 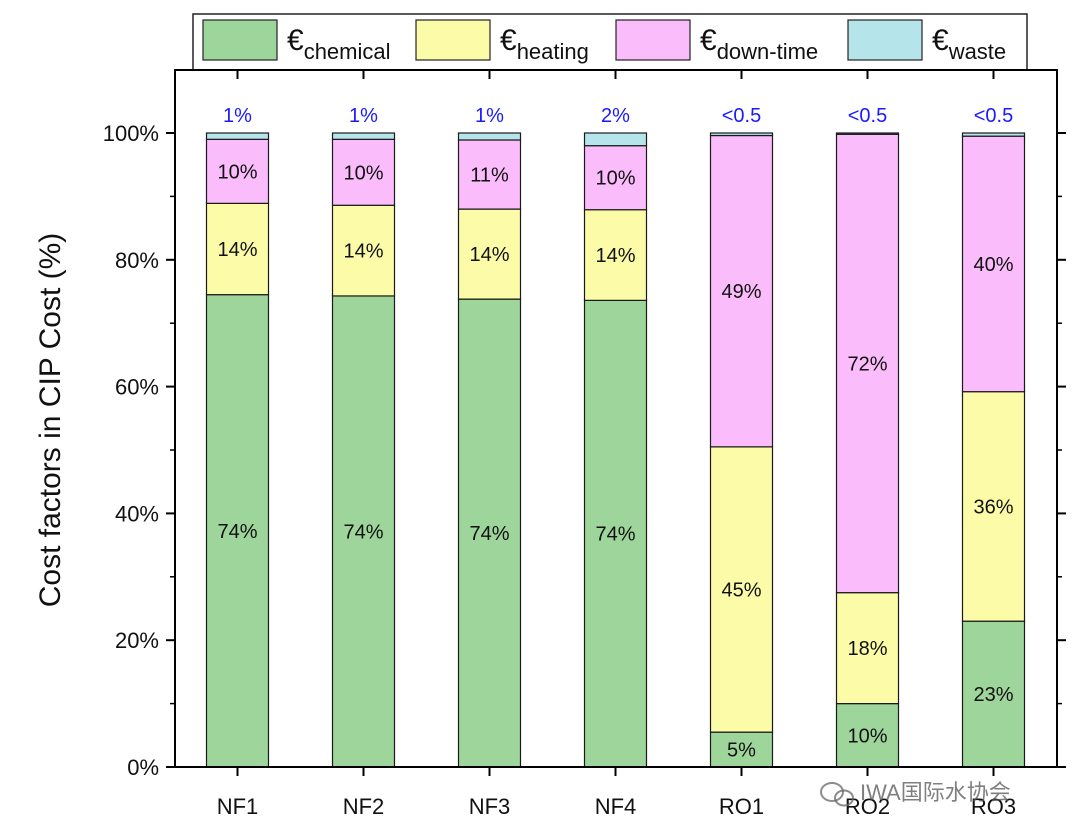 What do you see at coordinates (741, 806) in the screenshot?
I see `x-tick-label-ro1: RO1` at bounding box center [741, 806].